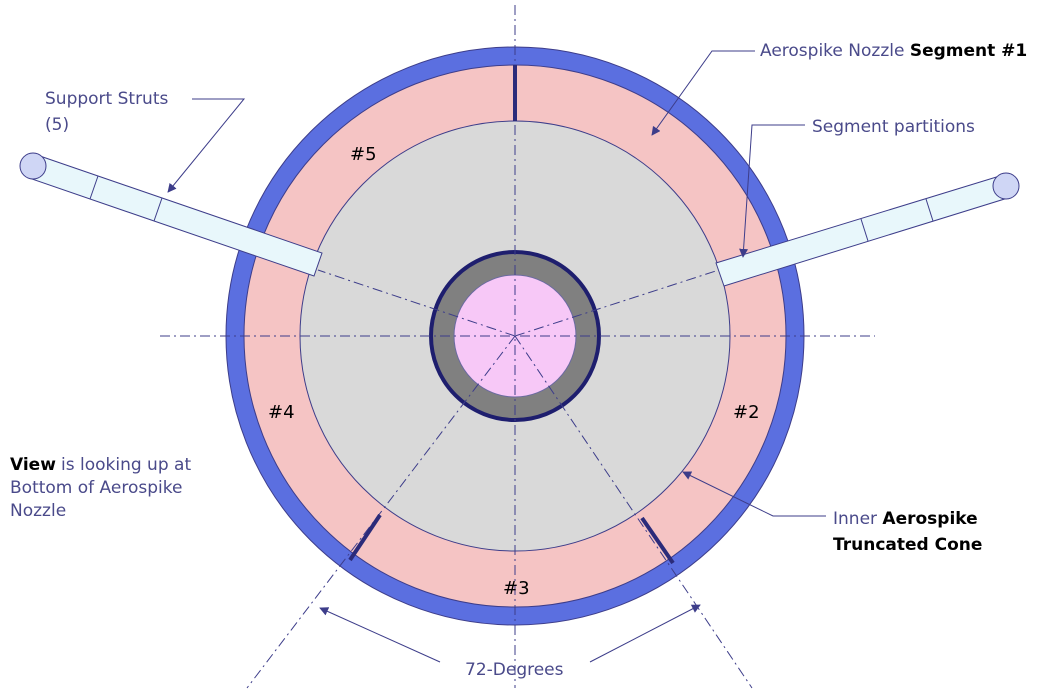 The width and height of the screenshot is (1055, 690). What do you see at coordinates (929, 519) in the screenshot?
I see `inner-cone-label-bold-1: Aerospike` at bounding box center [929, 519].